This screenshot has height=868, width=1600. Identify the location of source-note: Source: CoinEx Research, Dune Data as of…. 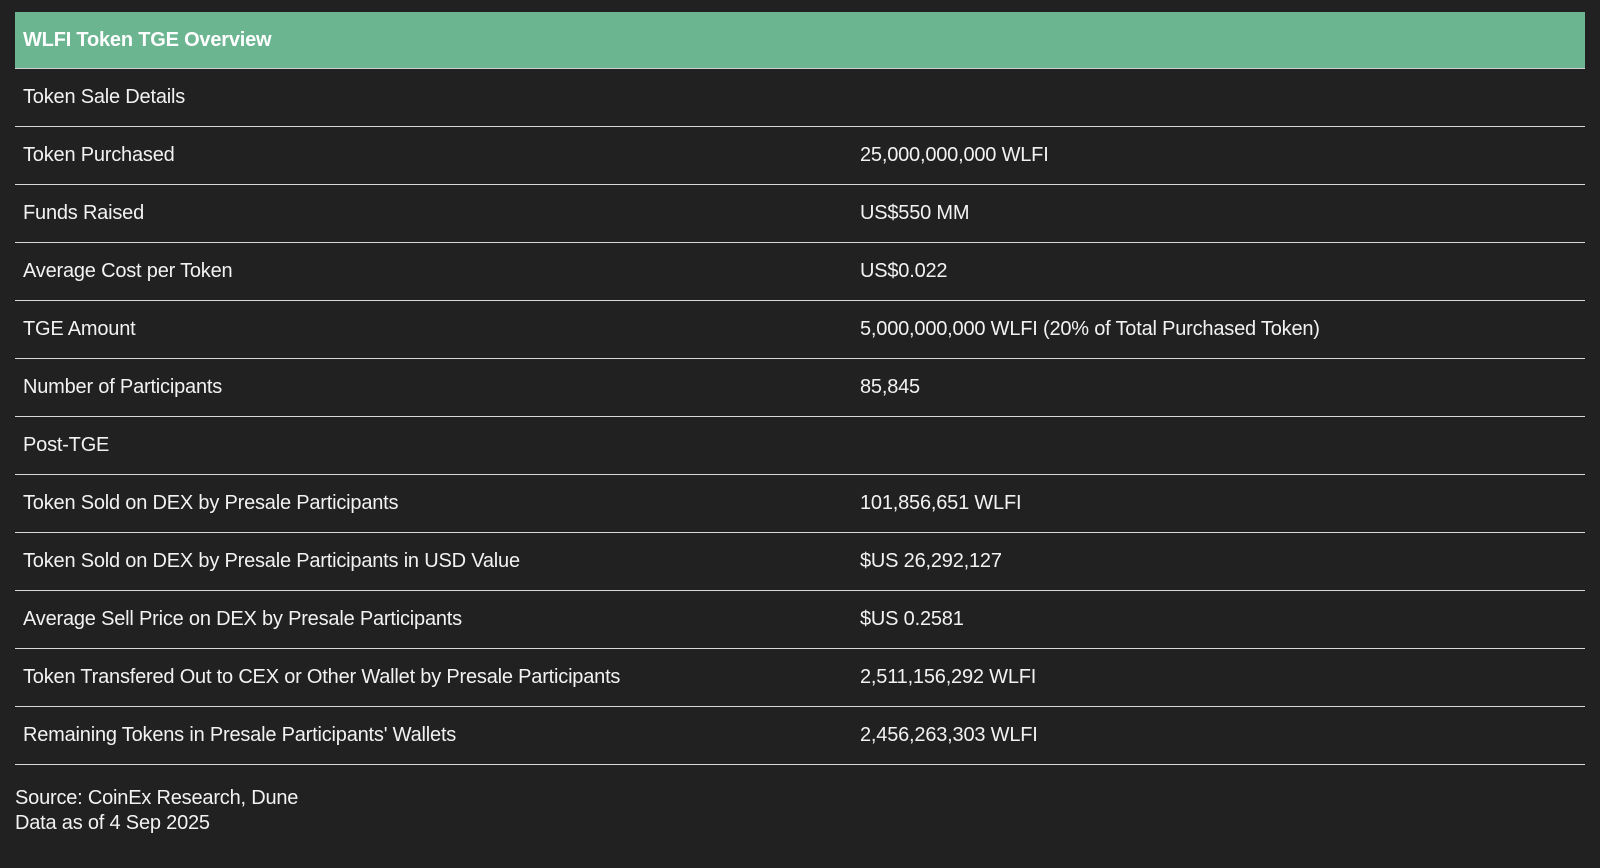
(156, 811).